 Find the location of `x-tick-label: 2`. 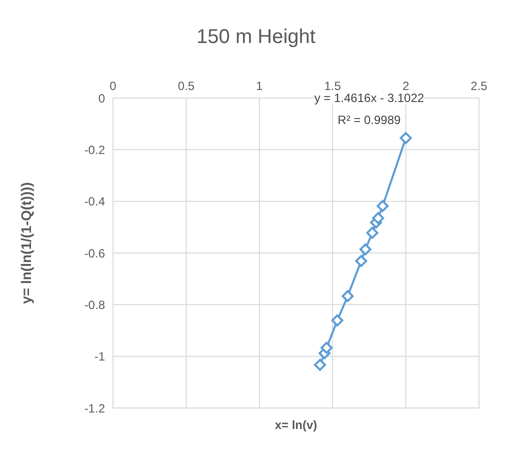

x-tick-label: 2 is located at coordinates (406, 86).